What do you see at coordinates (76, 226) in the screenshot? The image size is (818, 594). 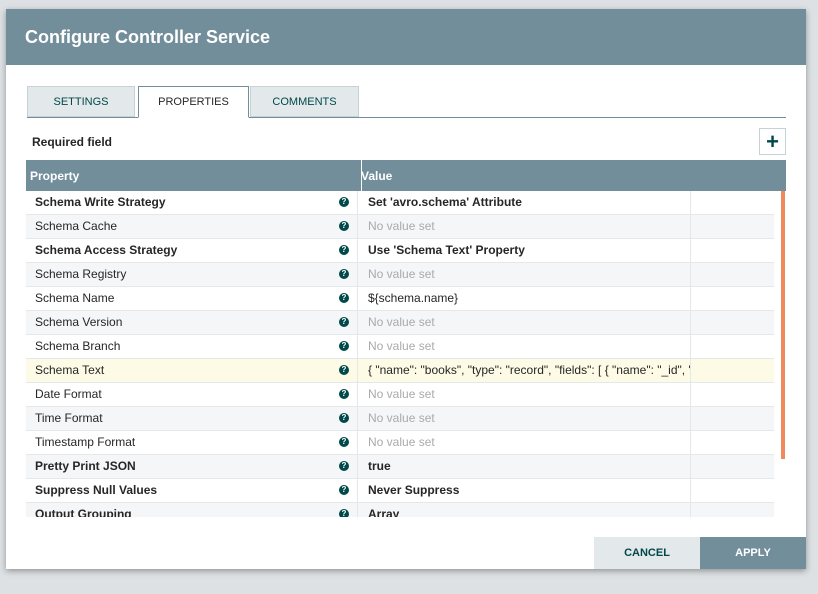 I see `property-name: Schema Cache` at bounding box center [76, 226].